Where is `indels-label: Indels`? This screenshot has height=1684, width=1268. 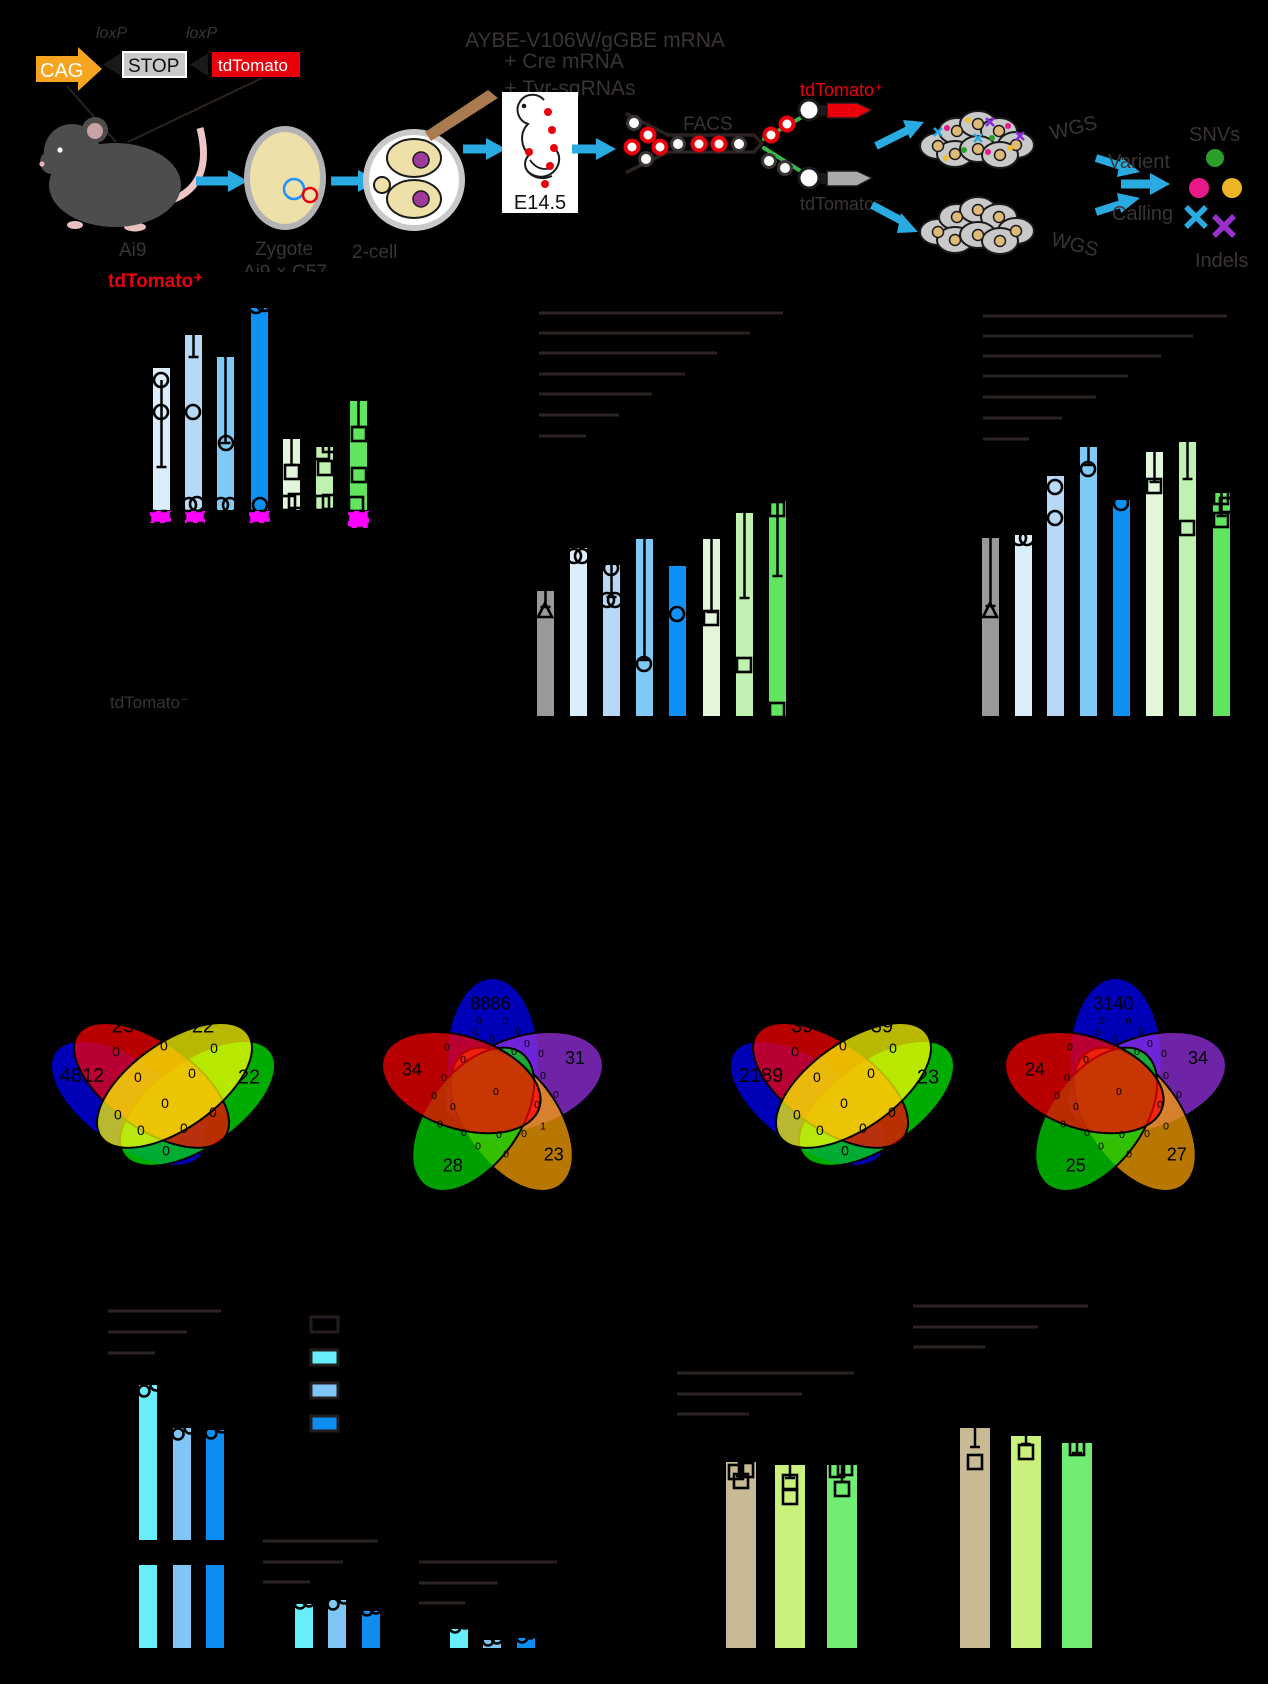 indels-label: Indels is located at coordinates (1221, 261).